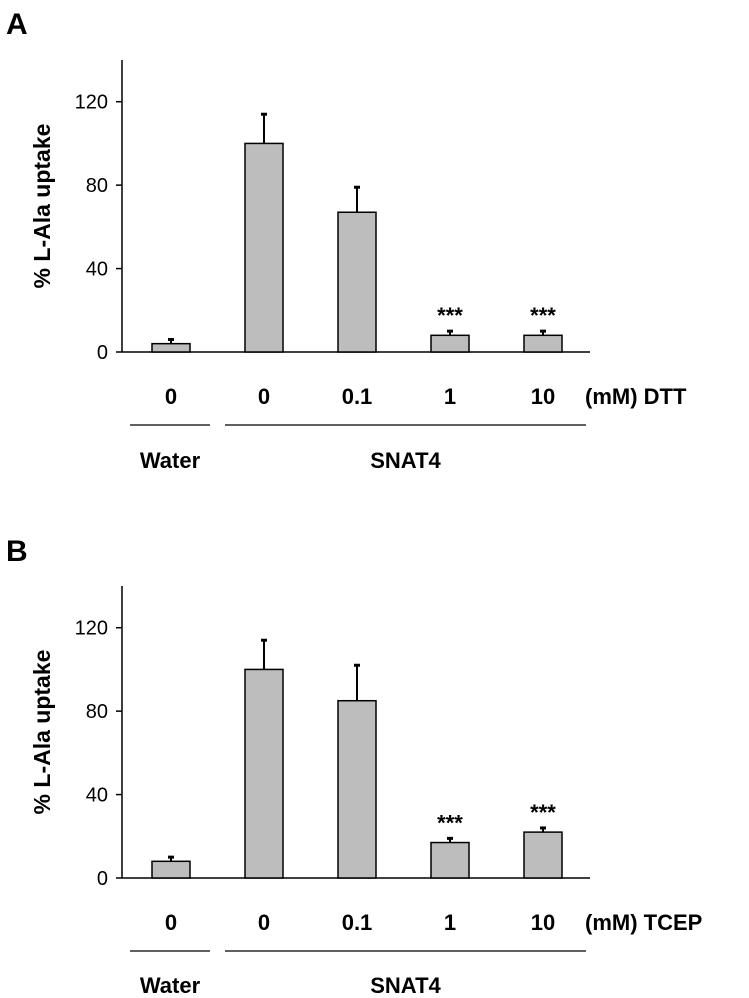  What do you see at coordinates (17, 24) in the screenshot?
I see `panel-letter: A` at bounding box center [17, 24].